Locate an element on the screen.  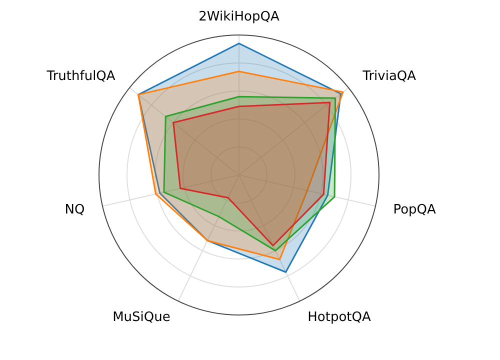
spoke-label: NQ is located at coordinates (74, 210).